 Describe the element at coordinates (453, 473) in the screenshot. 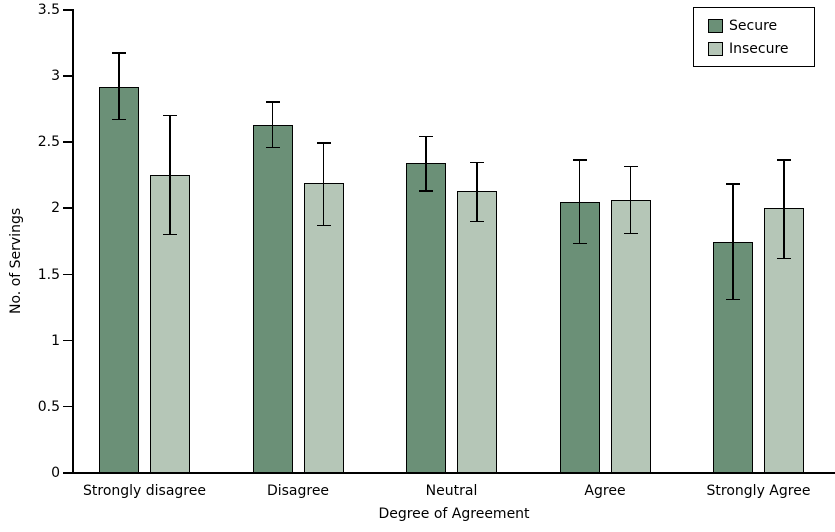

I see `x-axis-line` at that location.